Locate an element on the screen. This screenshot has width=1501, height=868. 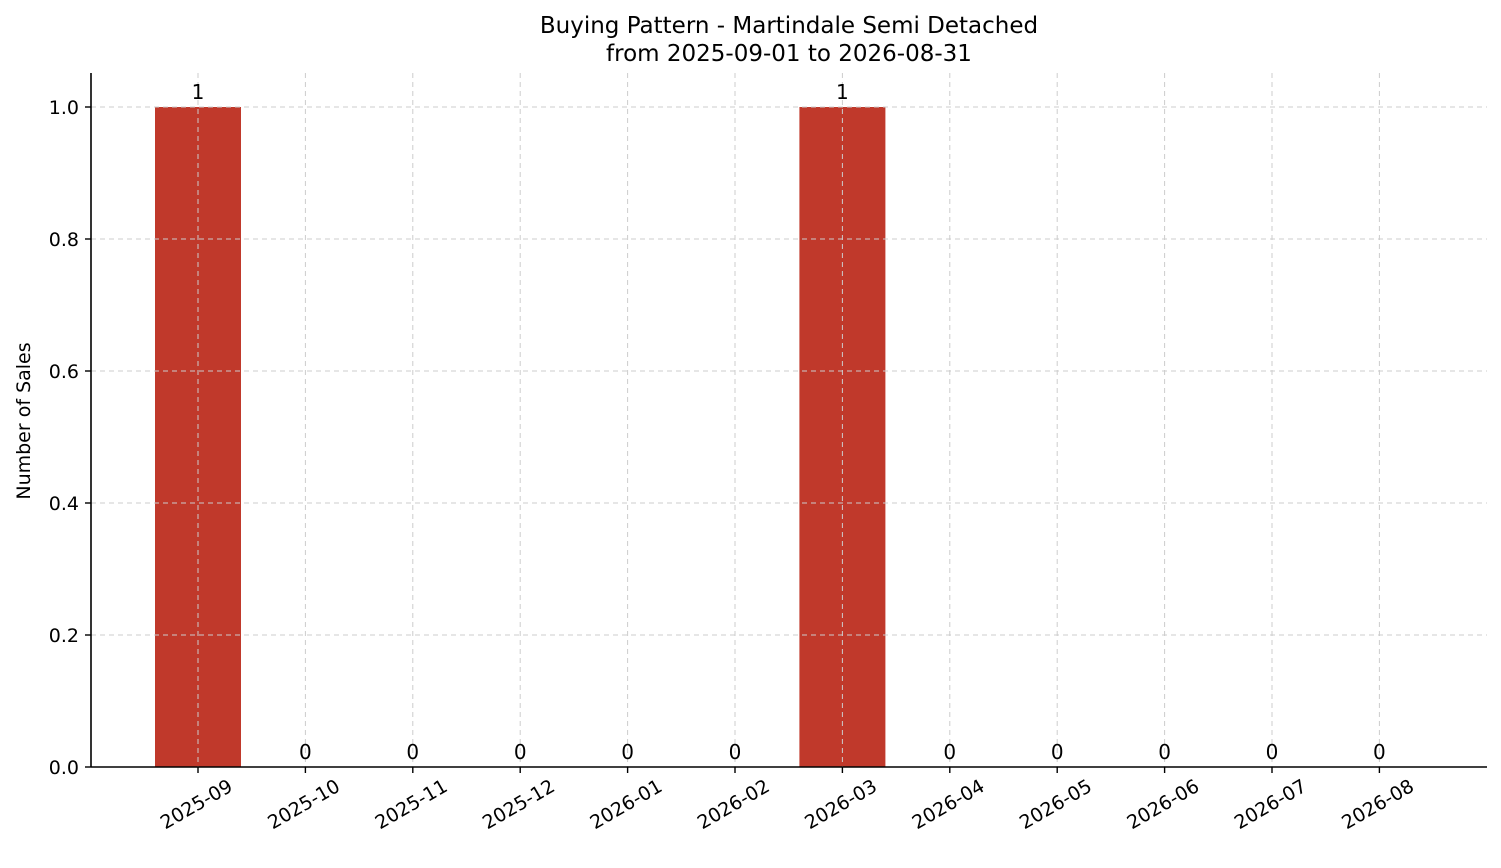
data-label-2026-01: 0 is located at coordinates (627, 752).